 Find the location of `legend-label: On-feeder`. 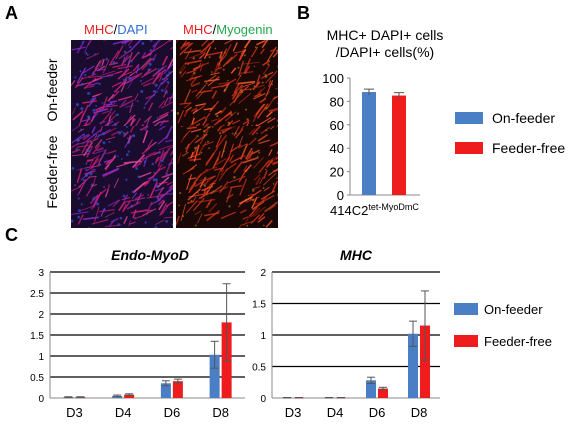

legend-label: On-feeder is located at coordinates (513, 309).